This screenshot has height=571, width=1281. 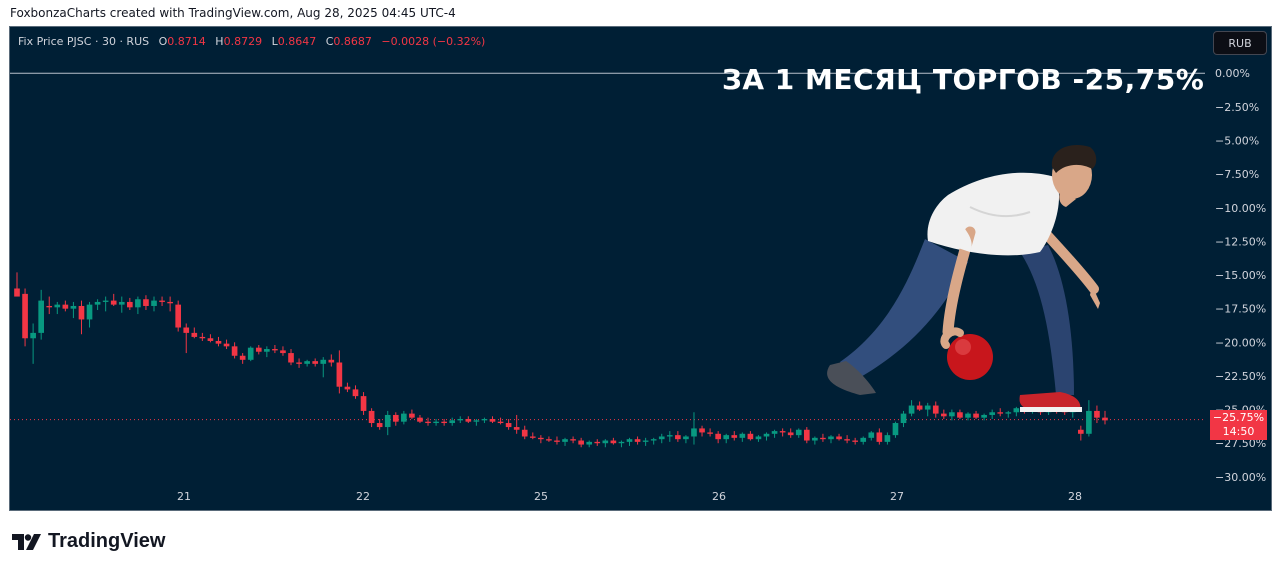 I want to click on currency-button: RUB, so click(x=1240, y=43).